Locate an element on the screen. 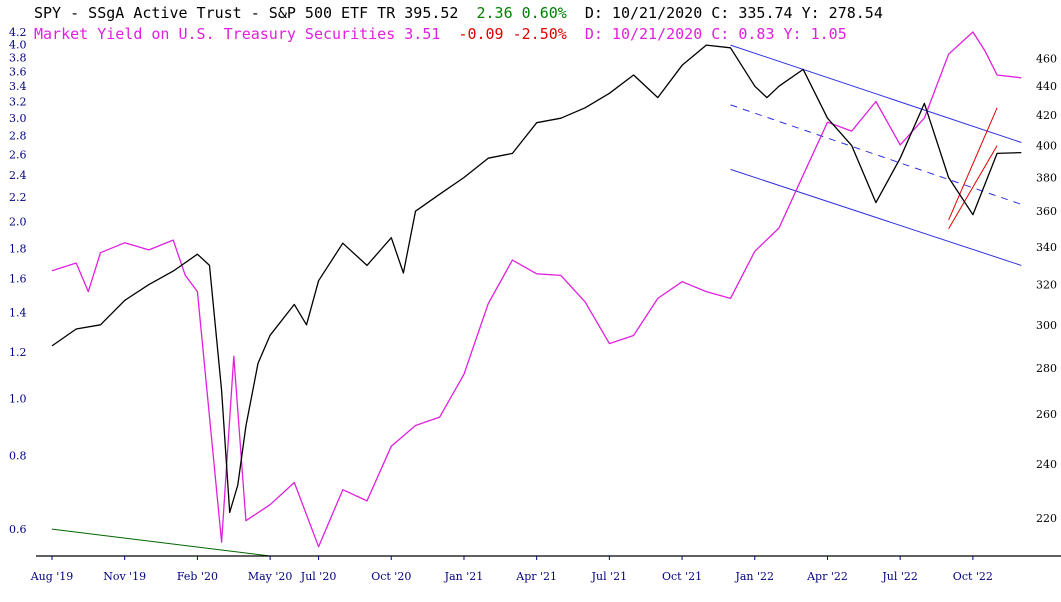 This screenshot has width=1061, height=602. x-tick-label: Feb '20 is located at coordinates (197, 576).